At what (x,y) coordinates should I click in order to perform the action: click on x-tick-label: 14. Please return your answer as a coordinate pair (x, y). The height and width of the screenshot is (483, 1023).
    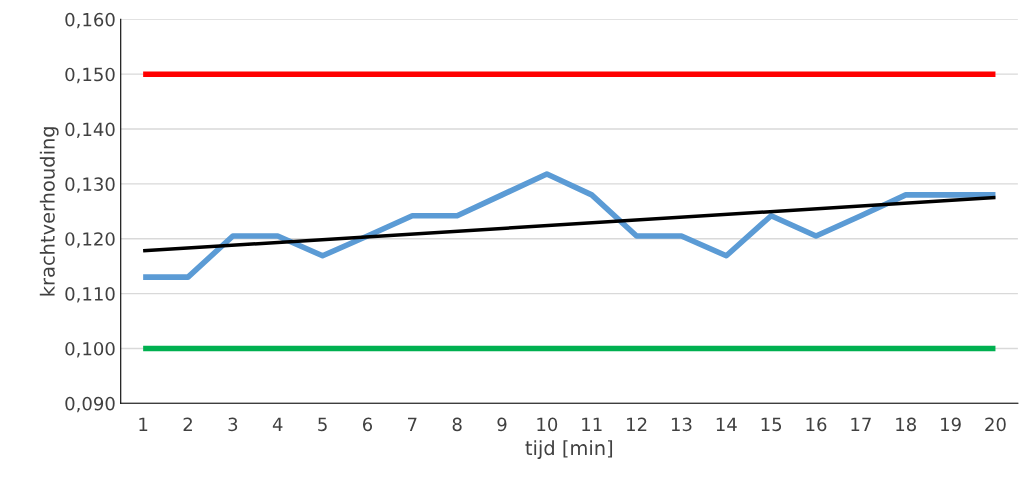
    Looking at the image, I should click on (726, 424).